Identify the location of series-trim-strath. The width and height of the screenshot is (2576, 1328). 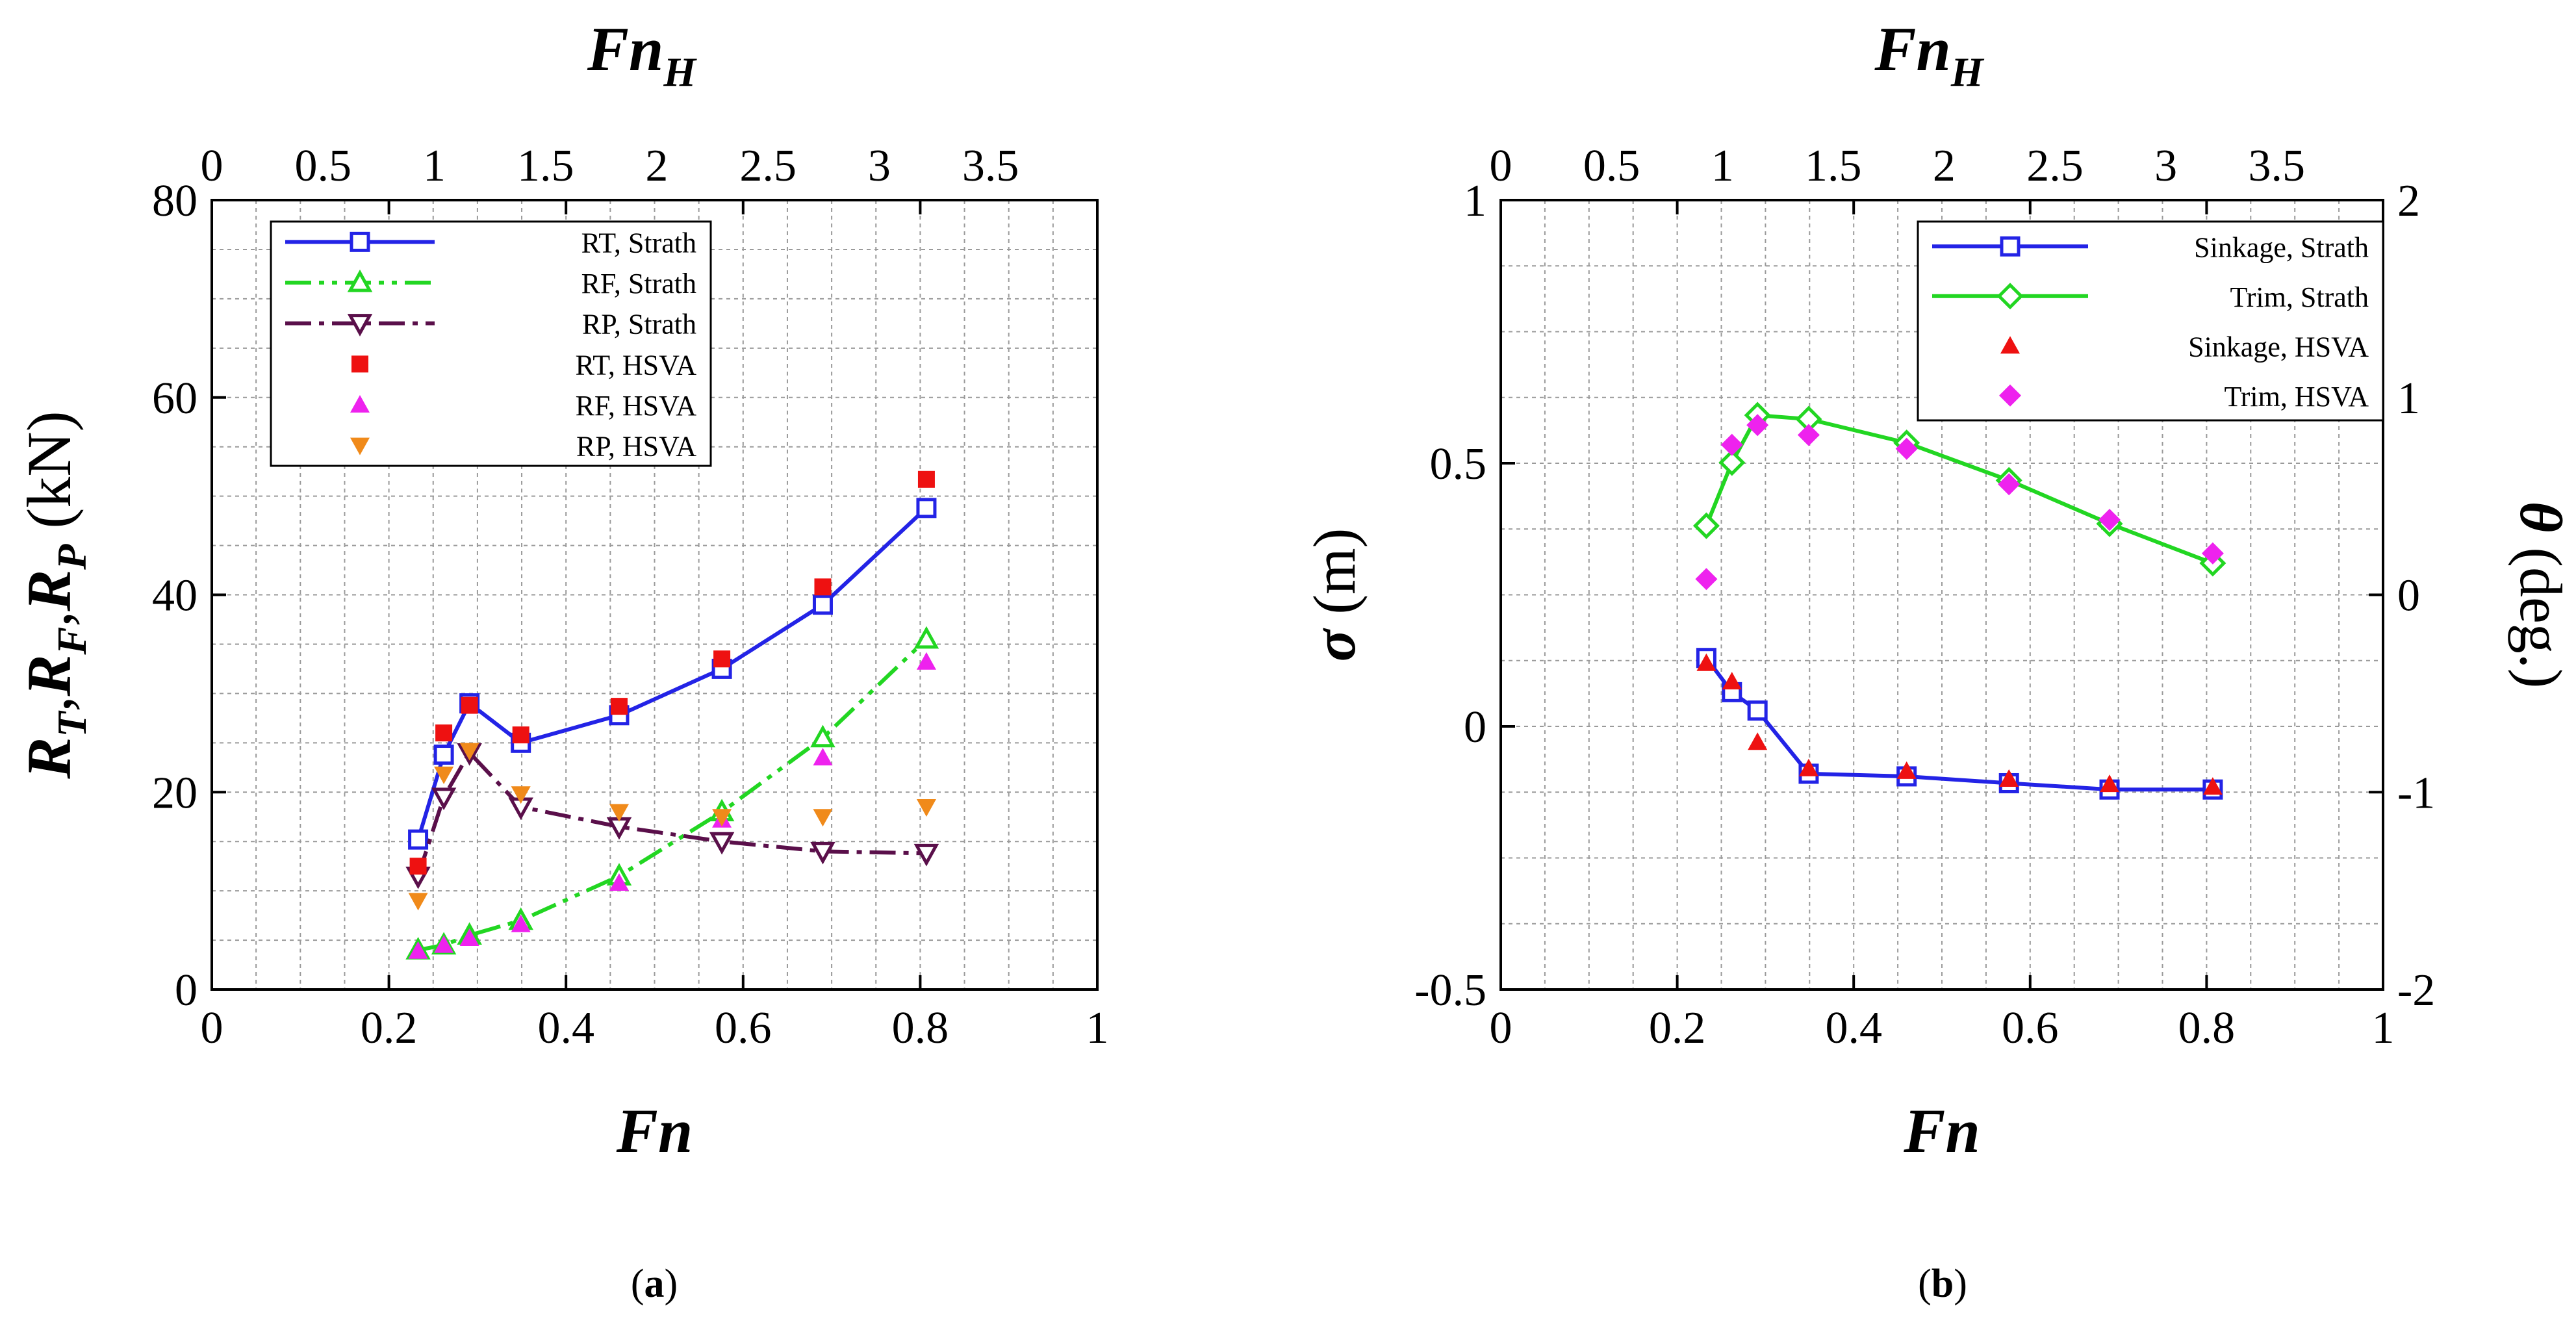
(1959, 489).